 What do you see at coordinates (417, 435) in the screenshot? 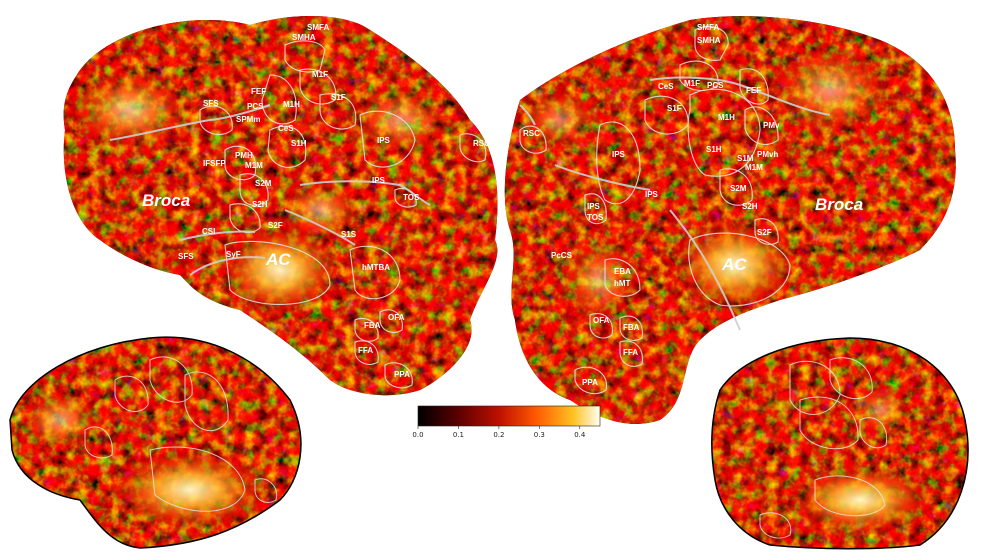
I see `colorbar-tick-label: 0.0` at bounding box center [417, 435].